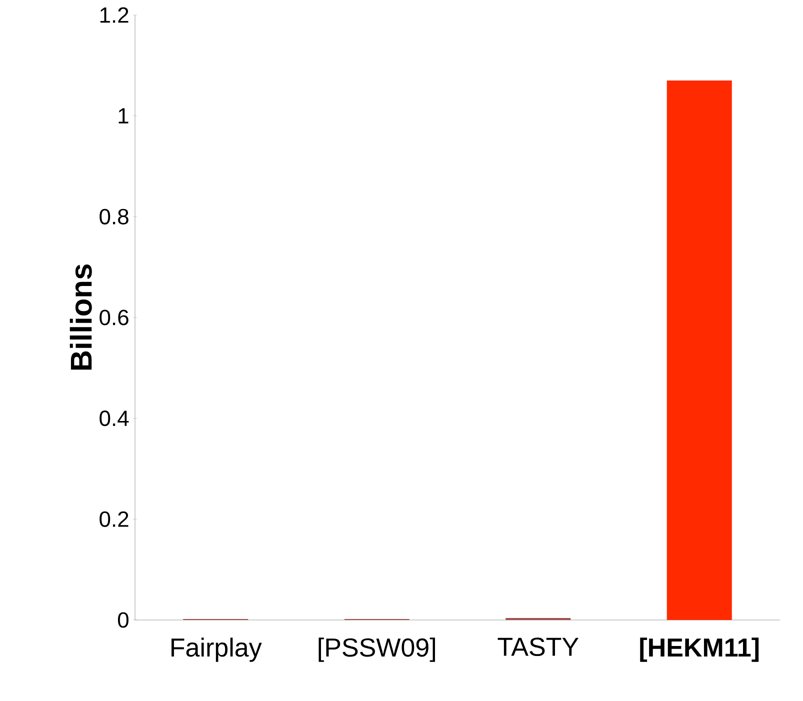  I want to click on y-tick-label: 1.2, so click(114, 15).